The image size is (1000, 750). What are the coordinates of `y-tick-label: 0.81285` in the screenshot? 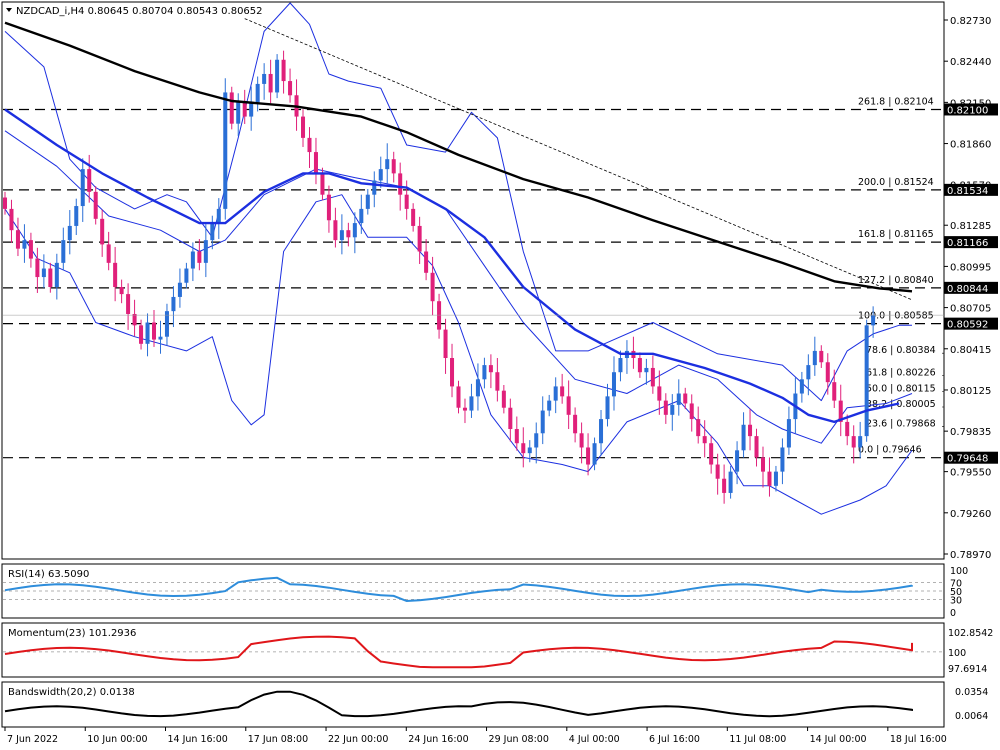 It's located at (970, 226).